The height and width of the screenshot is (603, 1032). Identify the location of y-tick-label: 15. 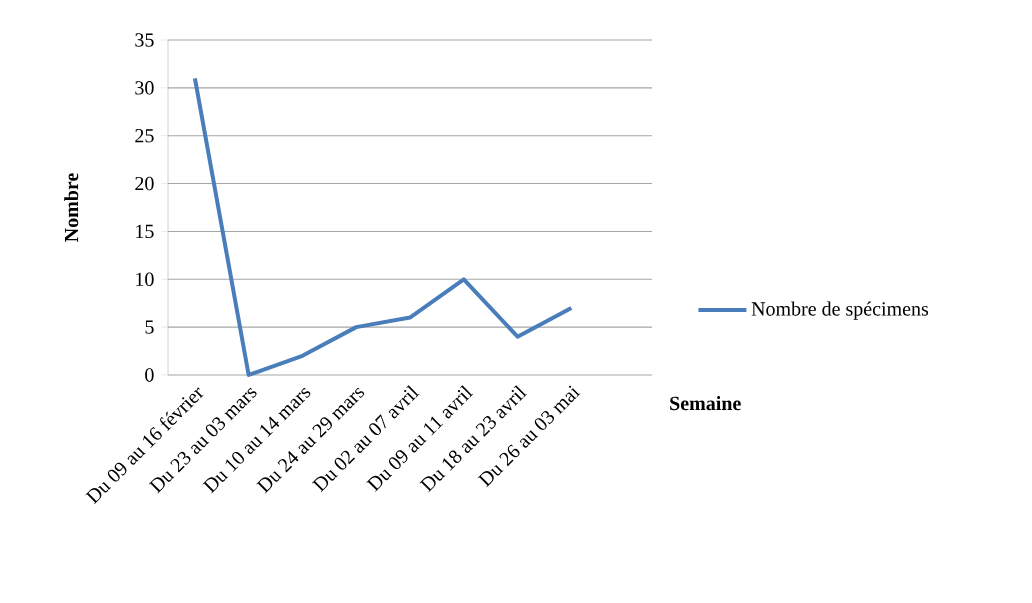
(145, 231).